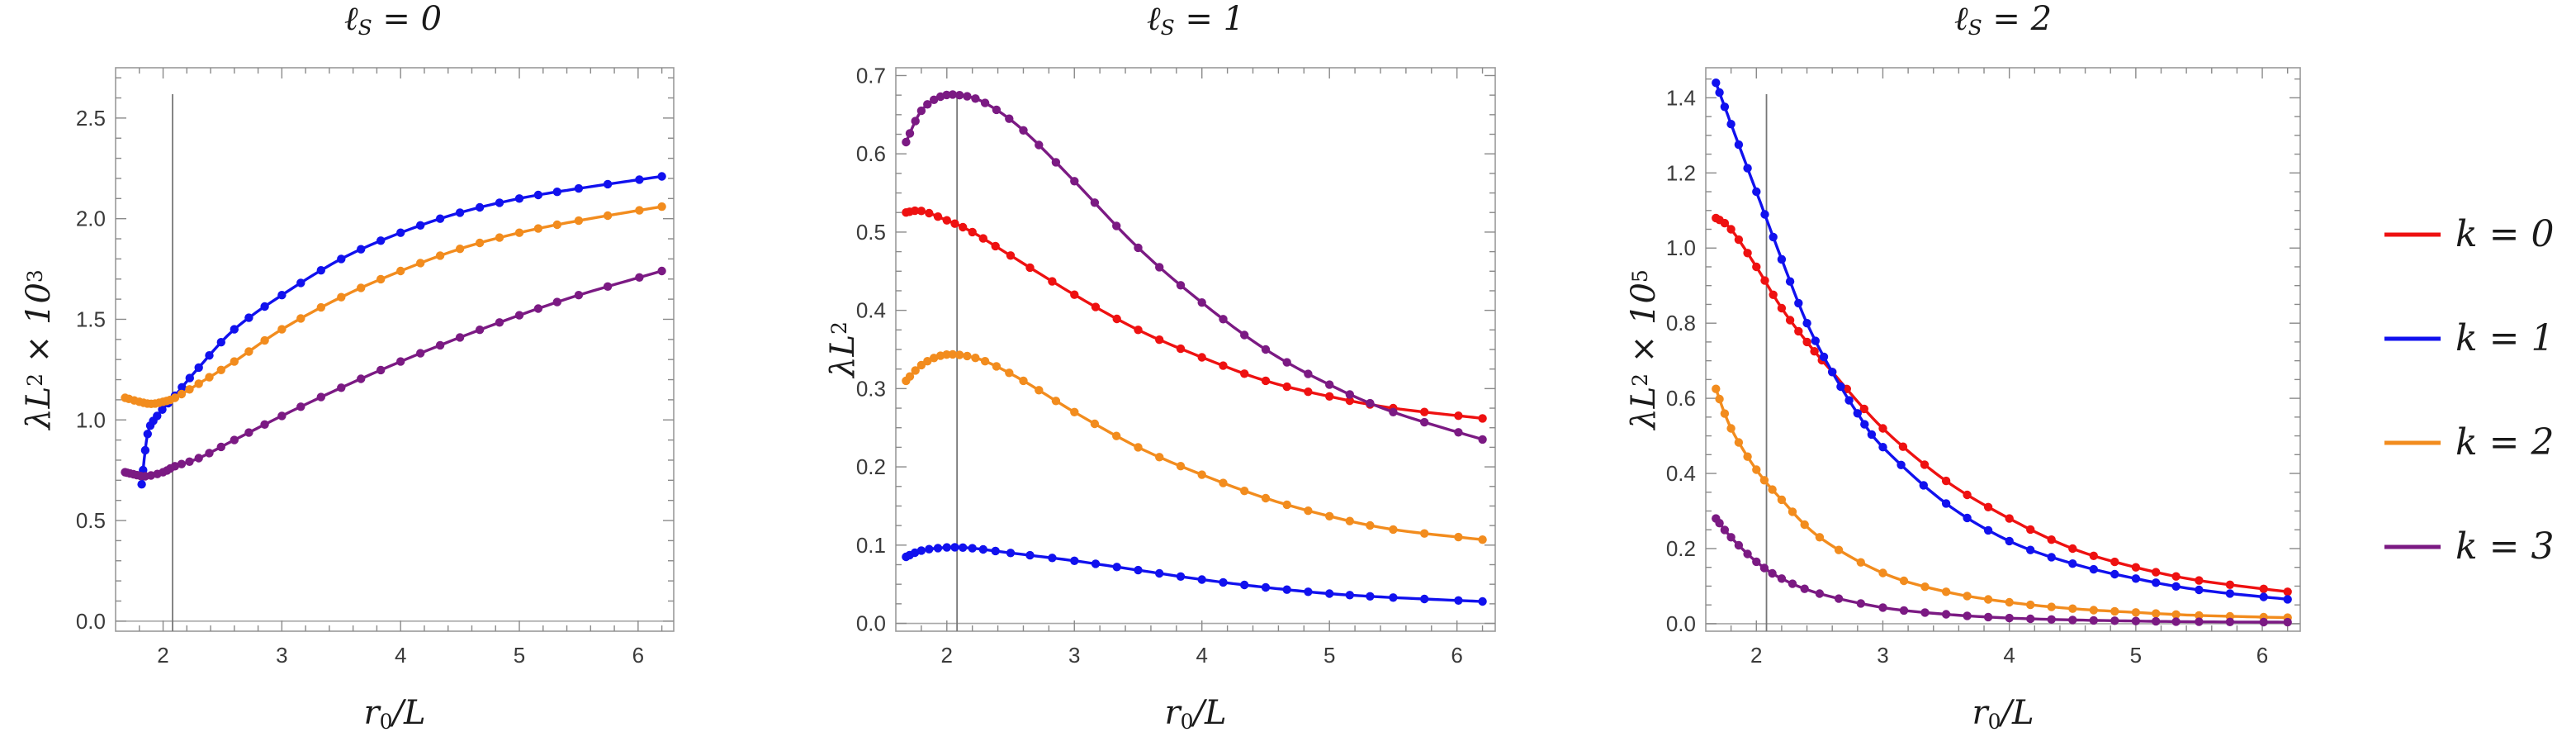 The width and height of the screenshot is (2576, 732). I want to click on y-tick-label: 0.4, so click(871, 310).